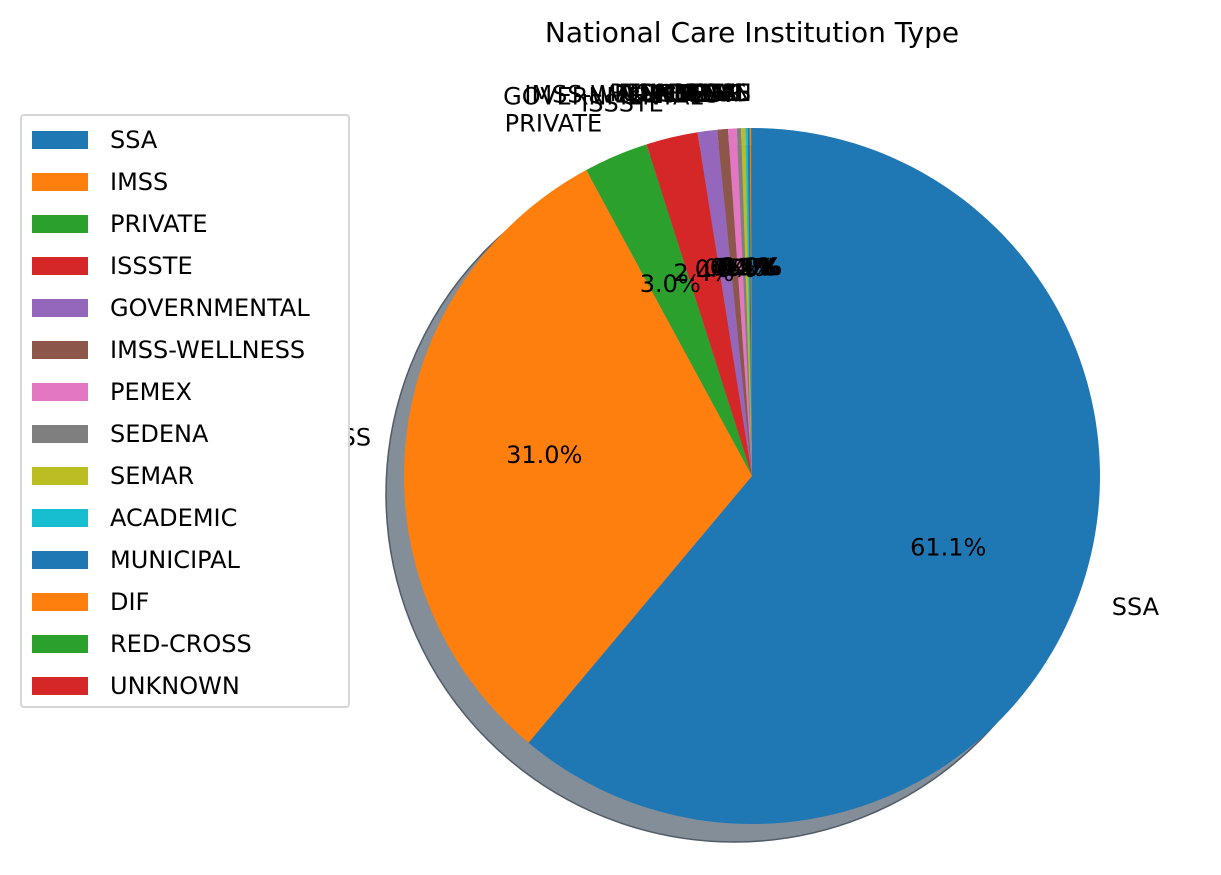 The height and width of the screenshot is (875, 1221). I want to click on slice-percent-governmental: 0.9%, so click(725, 269).